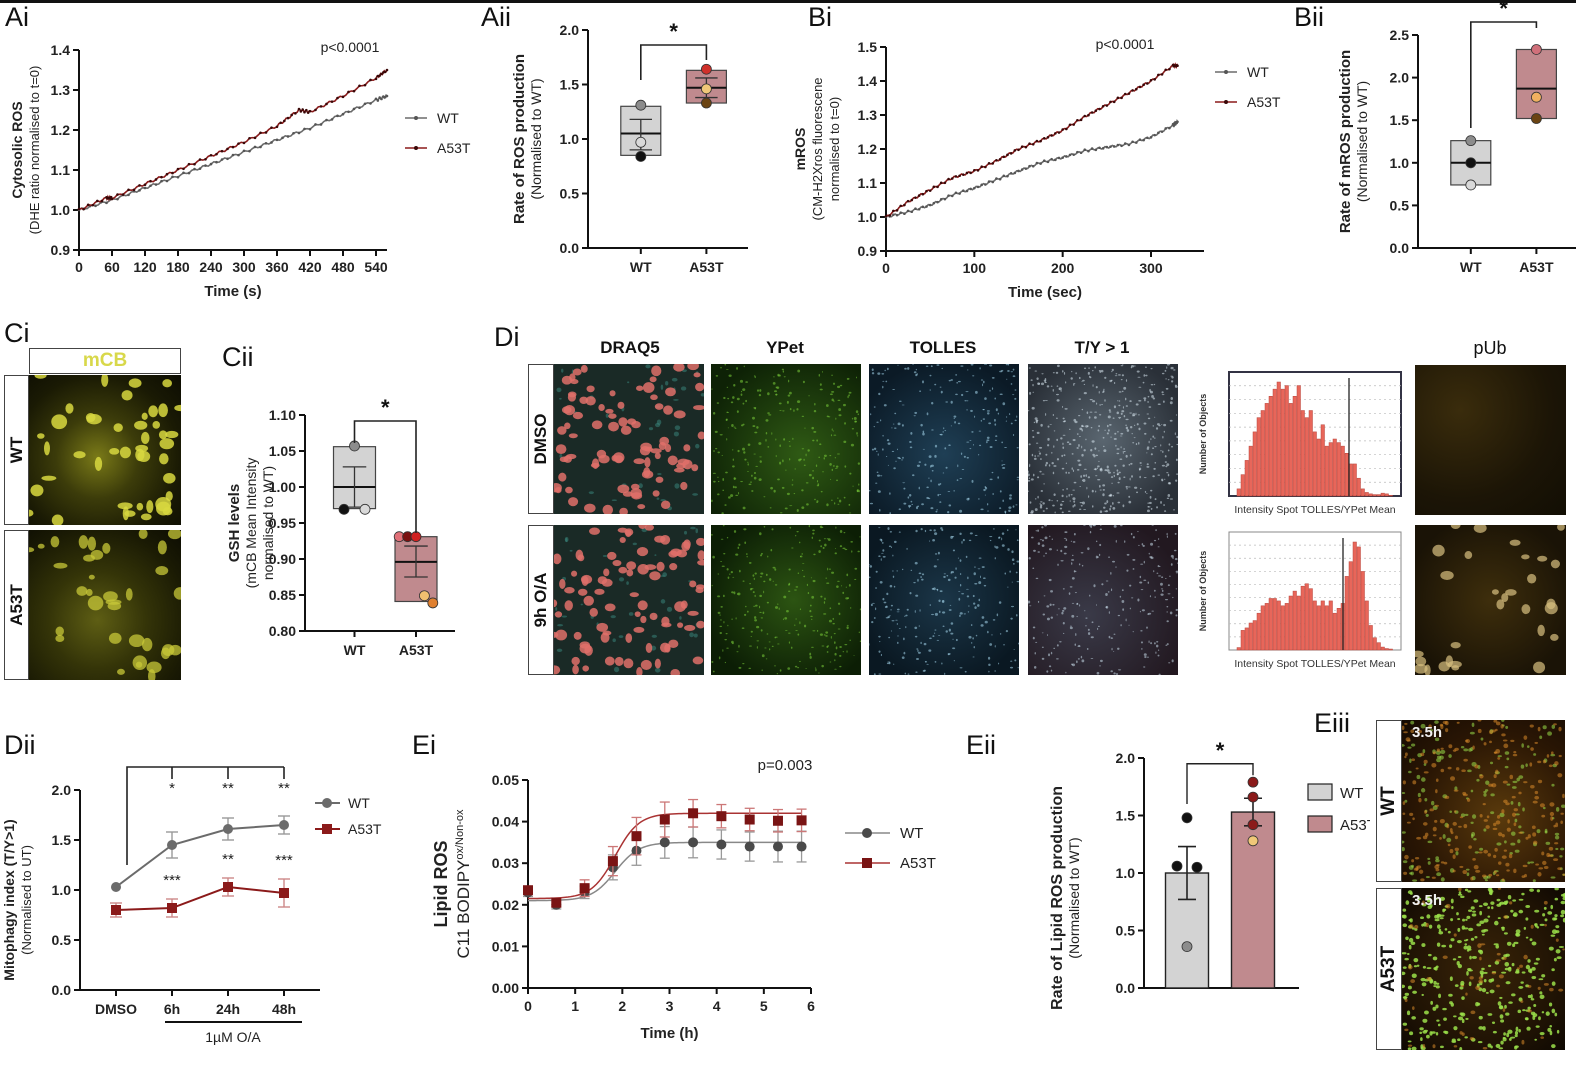 This screenshot has width=1576, height=1078. What do you see at coordinates (575, 1006) in the screenshot?
I see `x-tick-label: 1` at bounding box center [575, 1006].